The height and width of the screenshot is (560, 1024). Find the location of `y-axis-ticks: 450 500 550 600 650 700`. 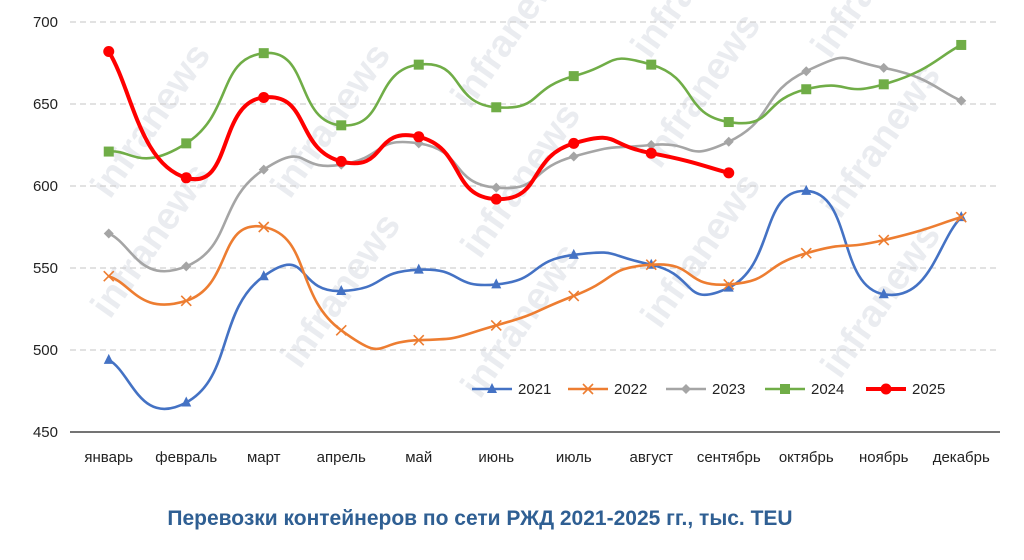

y-axis-ticks: 450 500 550 600 650 700 is located at coordinates (45, 227).